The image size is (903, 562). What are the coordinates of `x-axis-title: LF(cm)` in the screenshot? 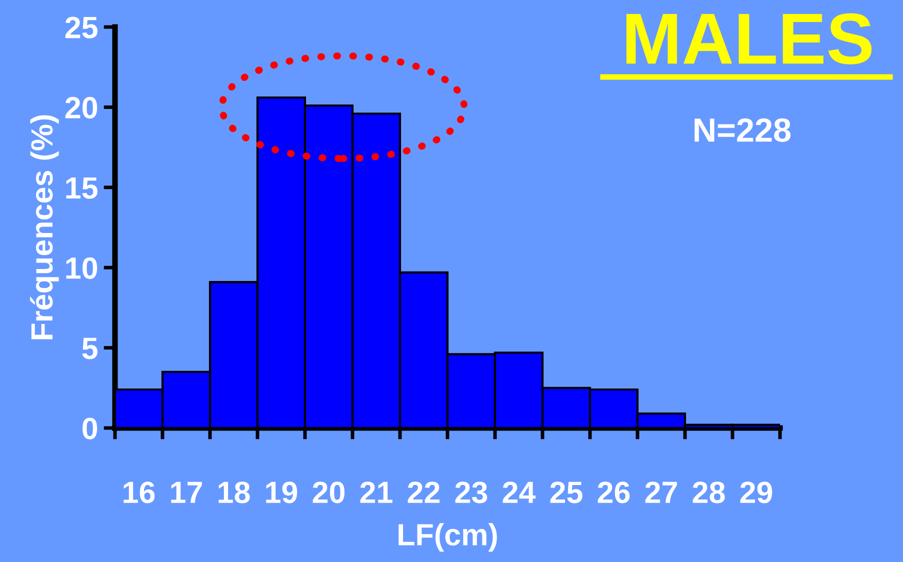 It's located at (447, 537).